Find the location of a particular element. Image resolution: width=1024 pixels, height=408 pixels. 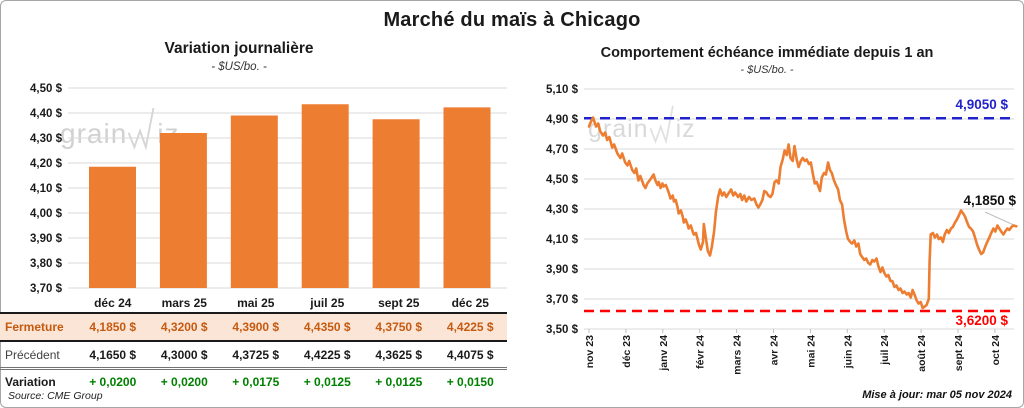

line-chart-subtitle: - $US/bo. - is located at coordinates (767, 70).